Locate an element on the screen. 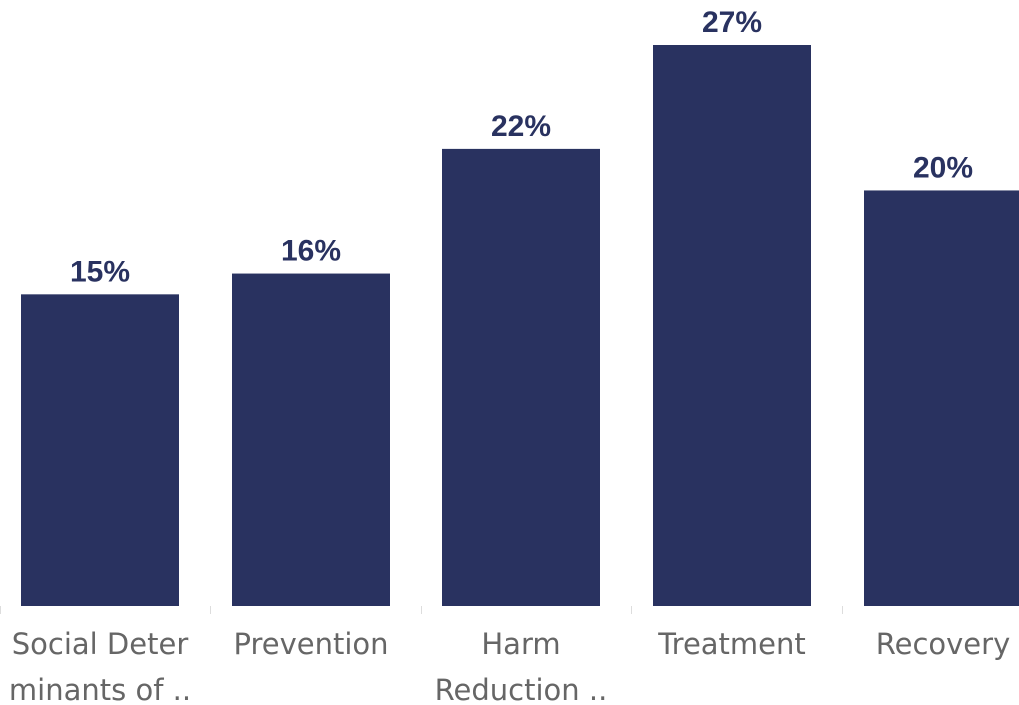 This screenshot has height=705, width=1019. value-label-1: 16% is located at coordinates (311, 251).